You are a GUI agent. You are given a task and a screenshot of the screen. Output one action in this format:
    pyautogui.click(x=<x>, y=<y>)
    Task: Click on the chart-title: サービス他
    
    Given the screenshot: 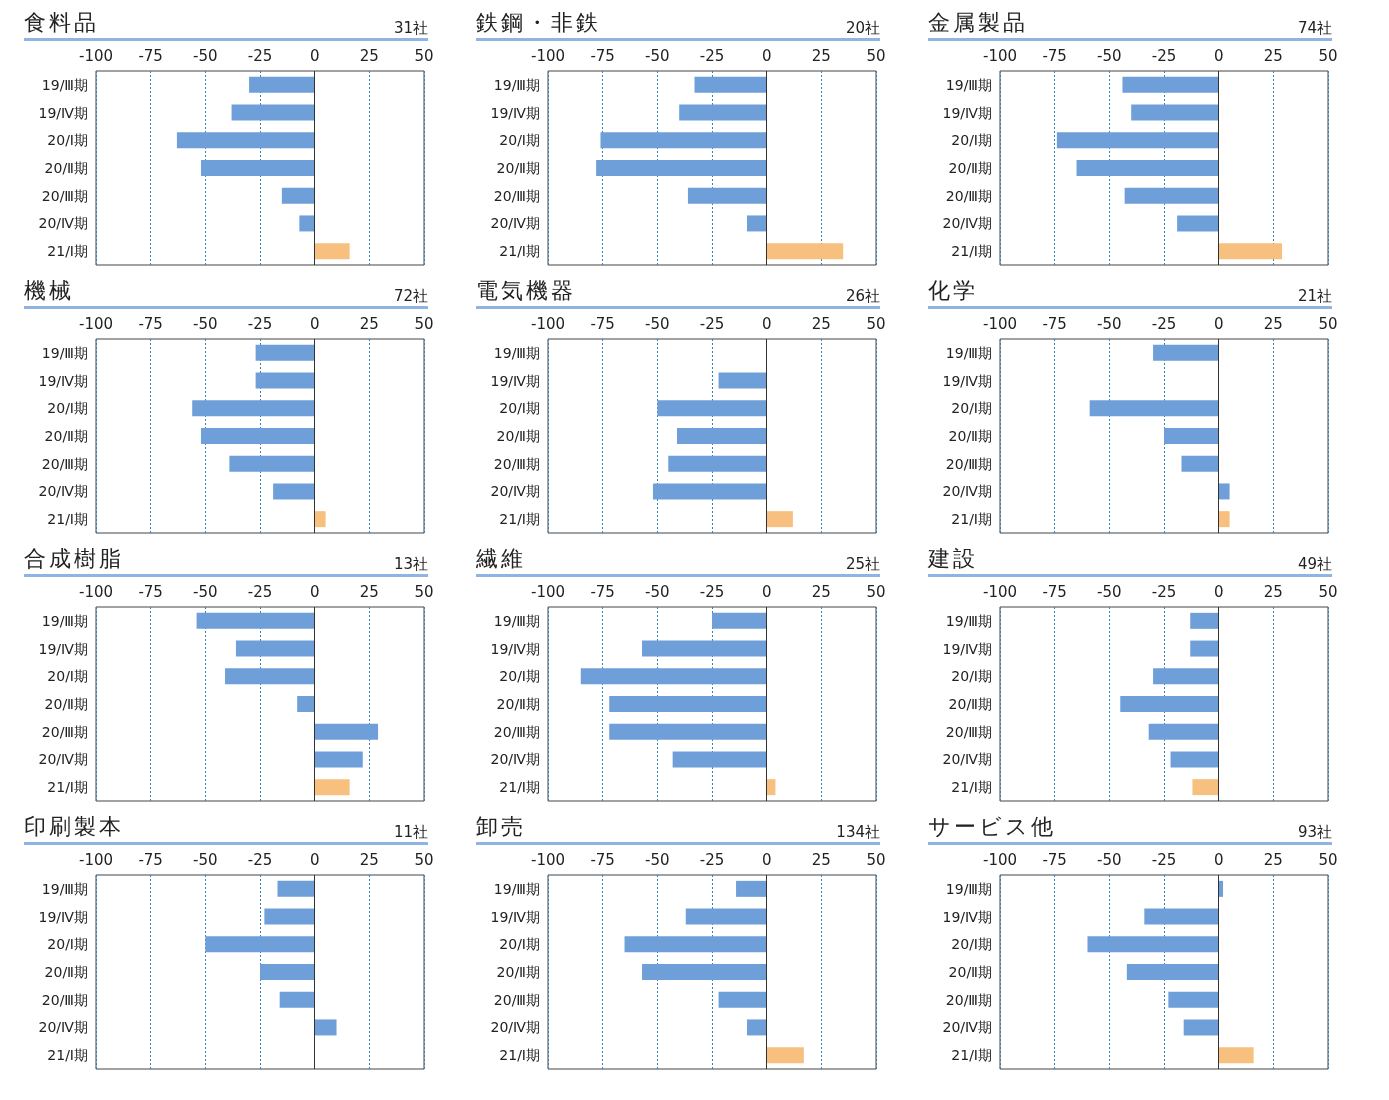 What is the action you would take?
    pyautogui.click(x=992, y=827)
    